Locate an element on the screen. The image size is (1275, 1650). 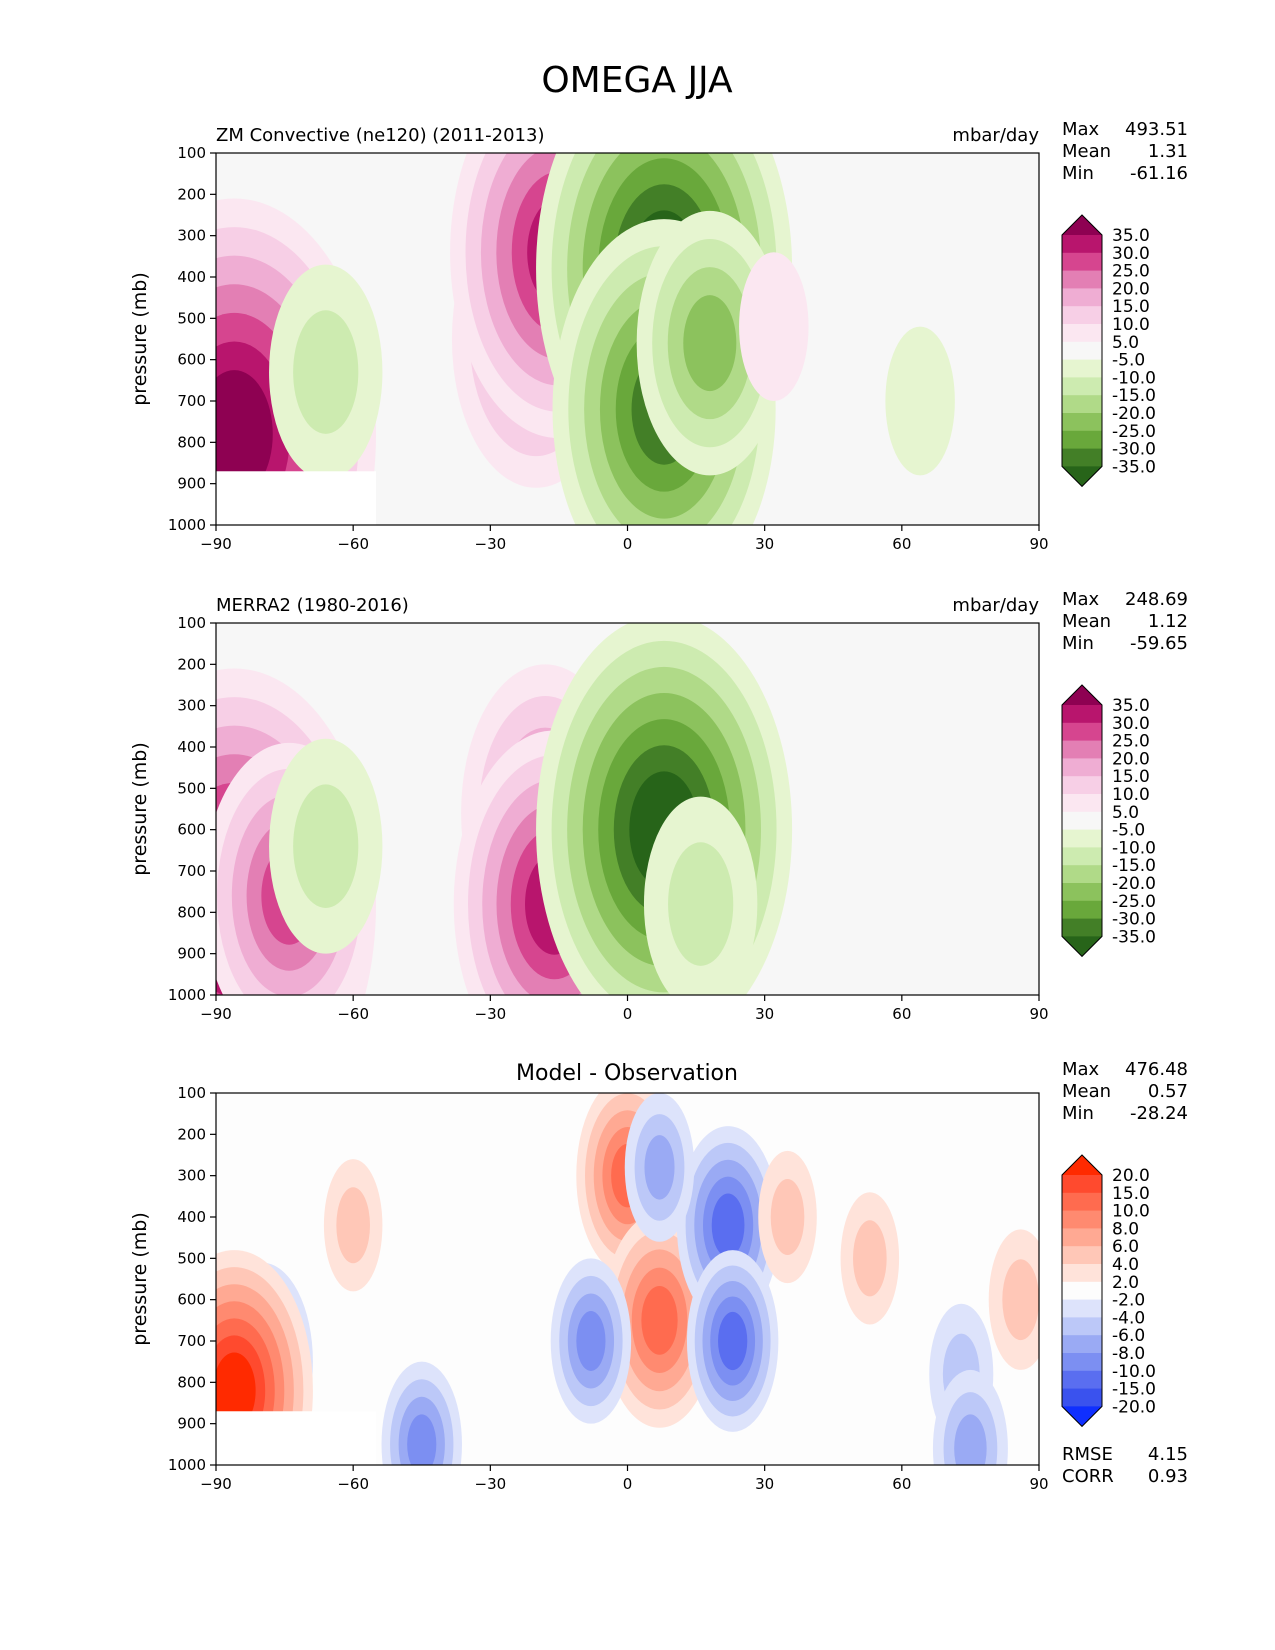
panel-1-stat-mean-label: Mean is located at coordinates (1086, 151).